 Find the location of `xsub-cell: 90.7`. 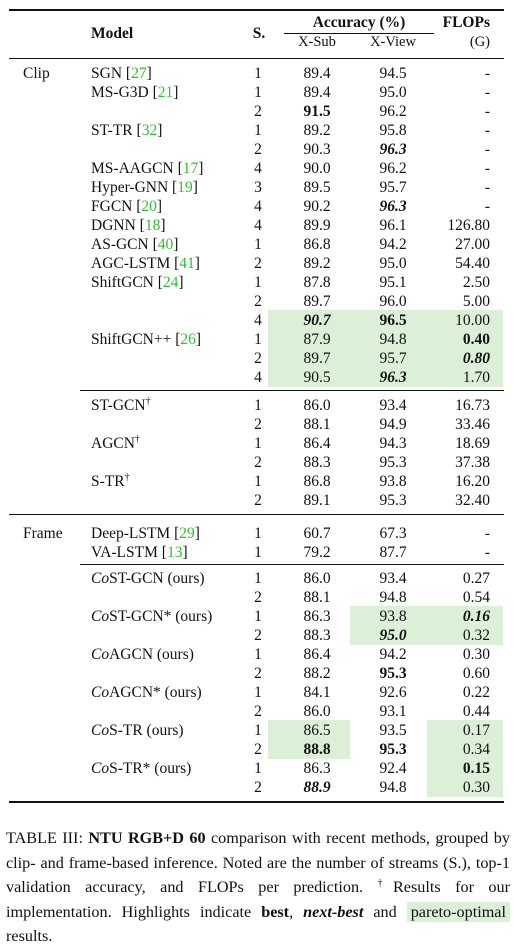

xsub-cell: 90.7 is located at coordinates (317, 320).